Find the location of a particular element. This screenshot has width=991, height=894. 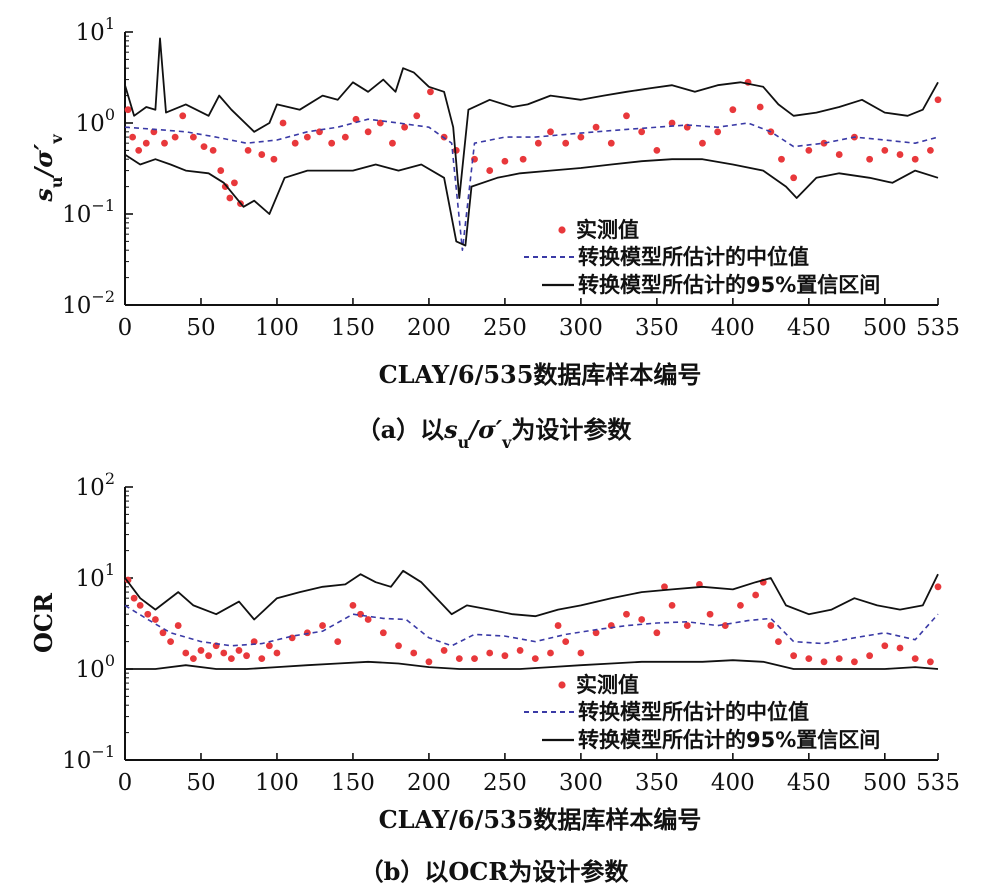

median-line is located at coordinates (531, 184).